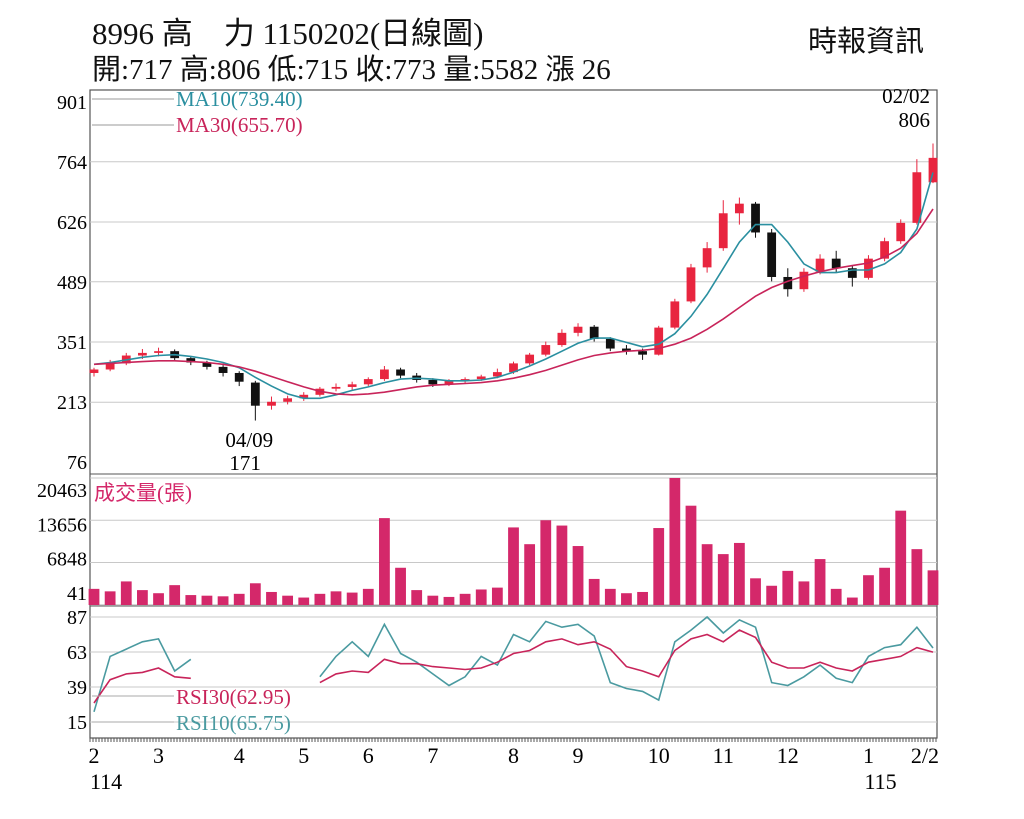  I want to click on price-tick-label: 489, so click(72, 283).